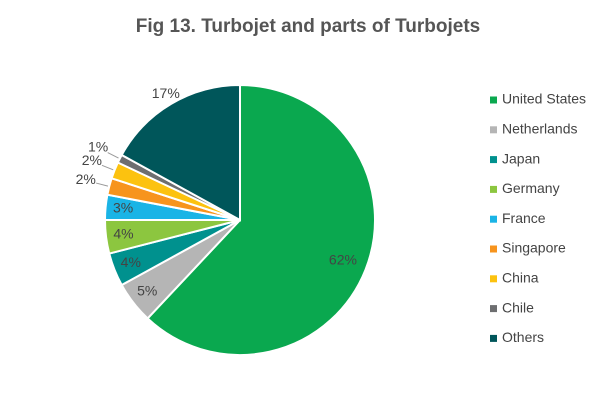  Describe the element at coordinates (147, 291) in the screenshot. I see `data-label: 5%` at that location.